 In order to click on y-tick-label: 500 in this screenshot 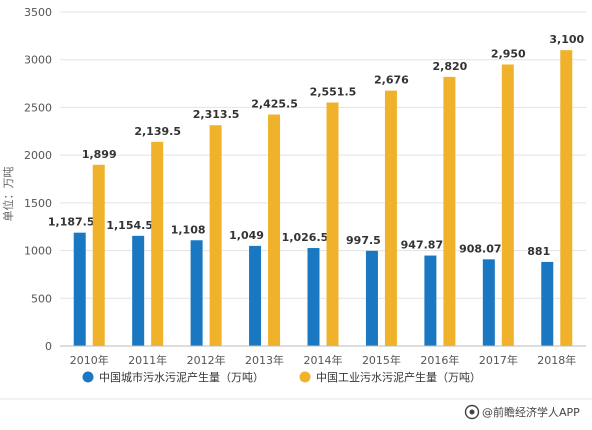, I will do `click(41, 298)`.